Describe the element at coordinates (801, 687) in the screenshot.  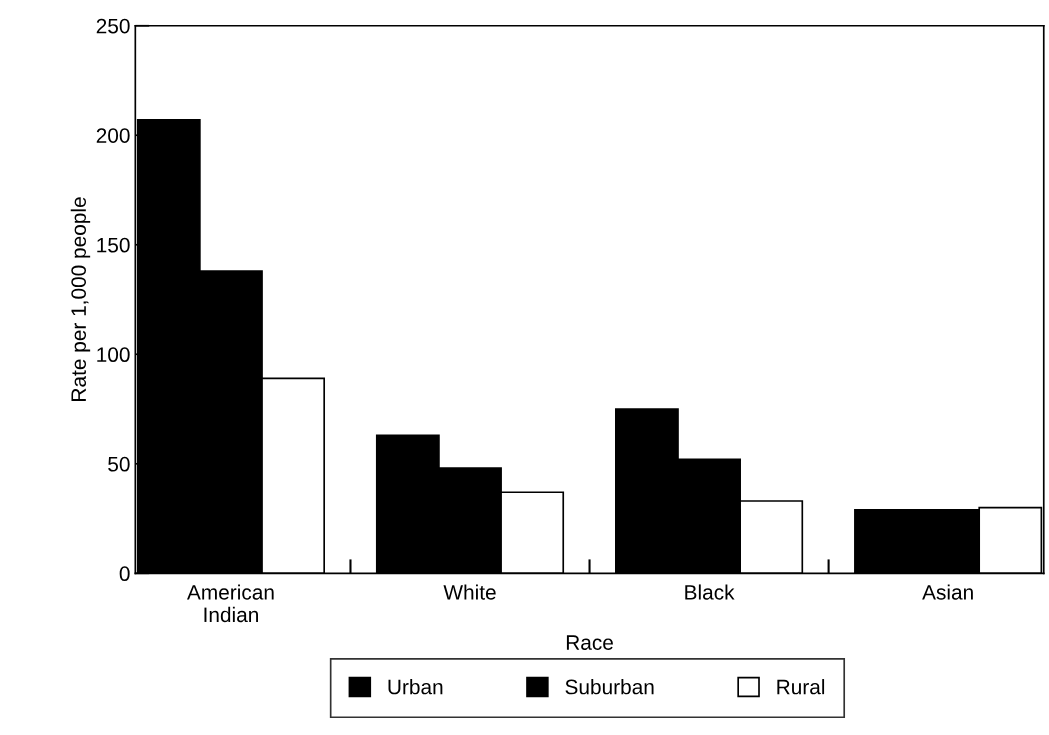
I see `legend-label: Rural` at that location.